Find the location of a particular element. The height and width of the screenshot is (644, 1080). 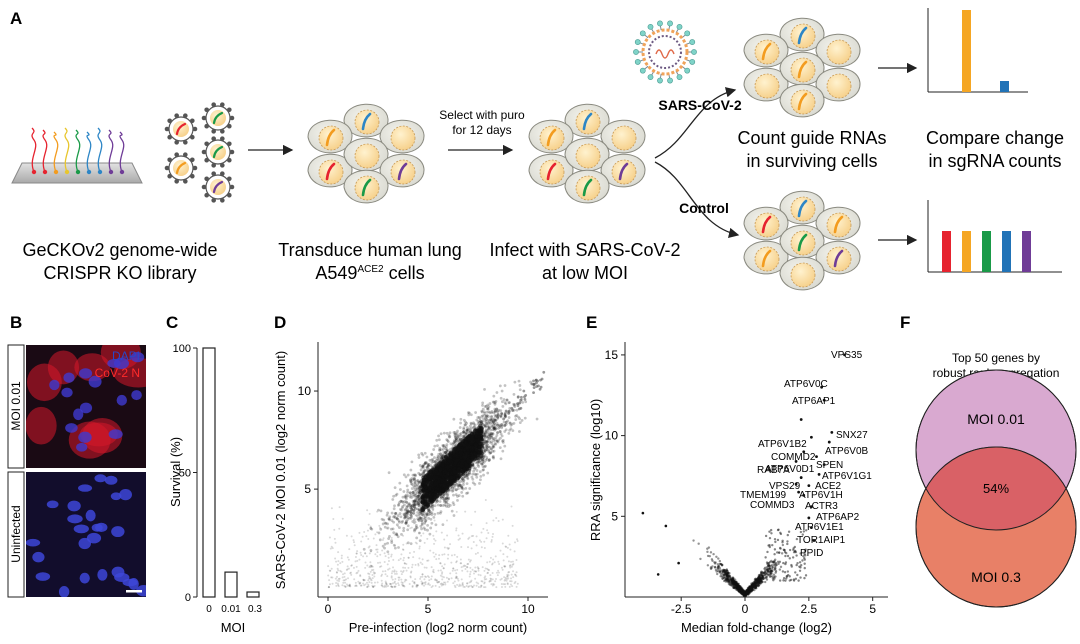

x-axis-label: Pre-infection (log2 norm count) is located at coordinates (438, 627).